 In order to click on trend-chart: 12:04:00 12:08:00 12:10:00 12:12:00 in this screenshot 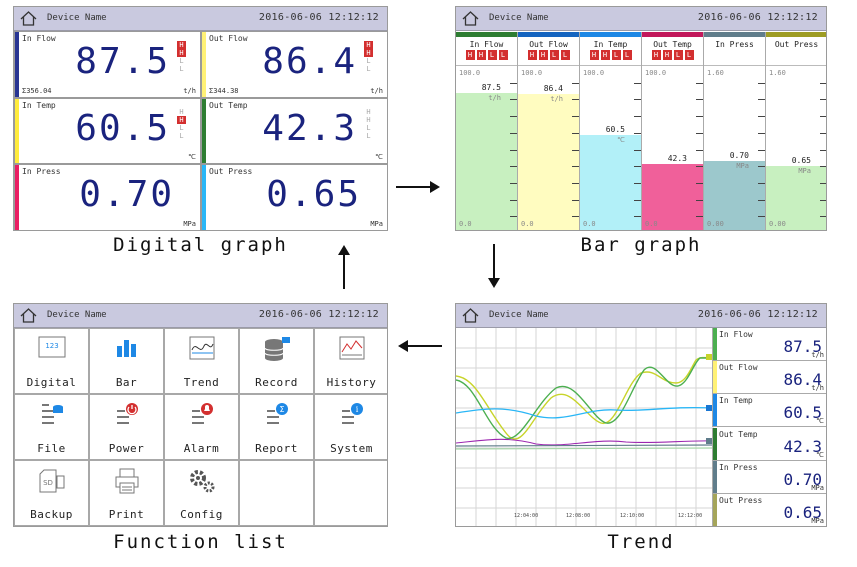, I will do `click(585, 427)`.